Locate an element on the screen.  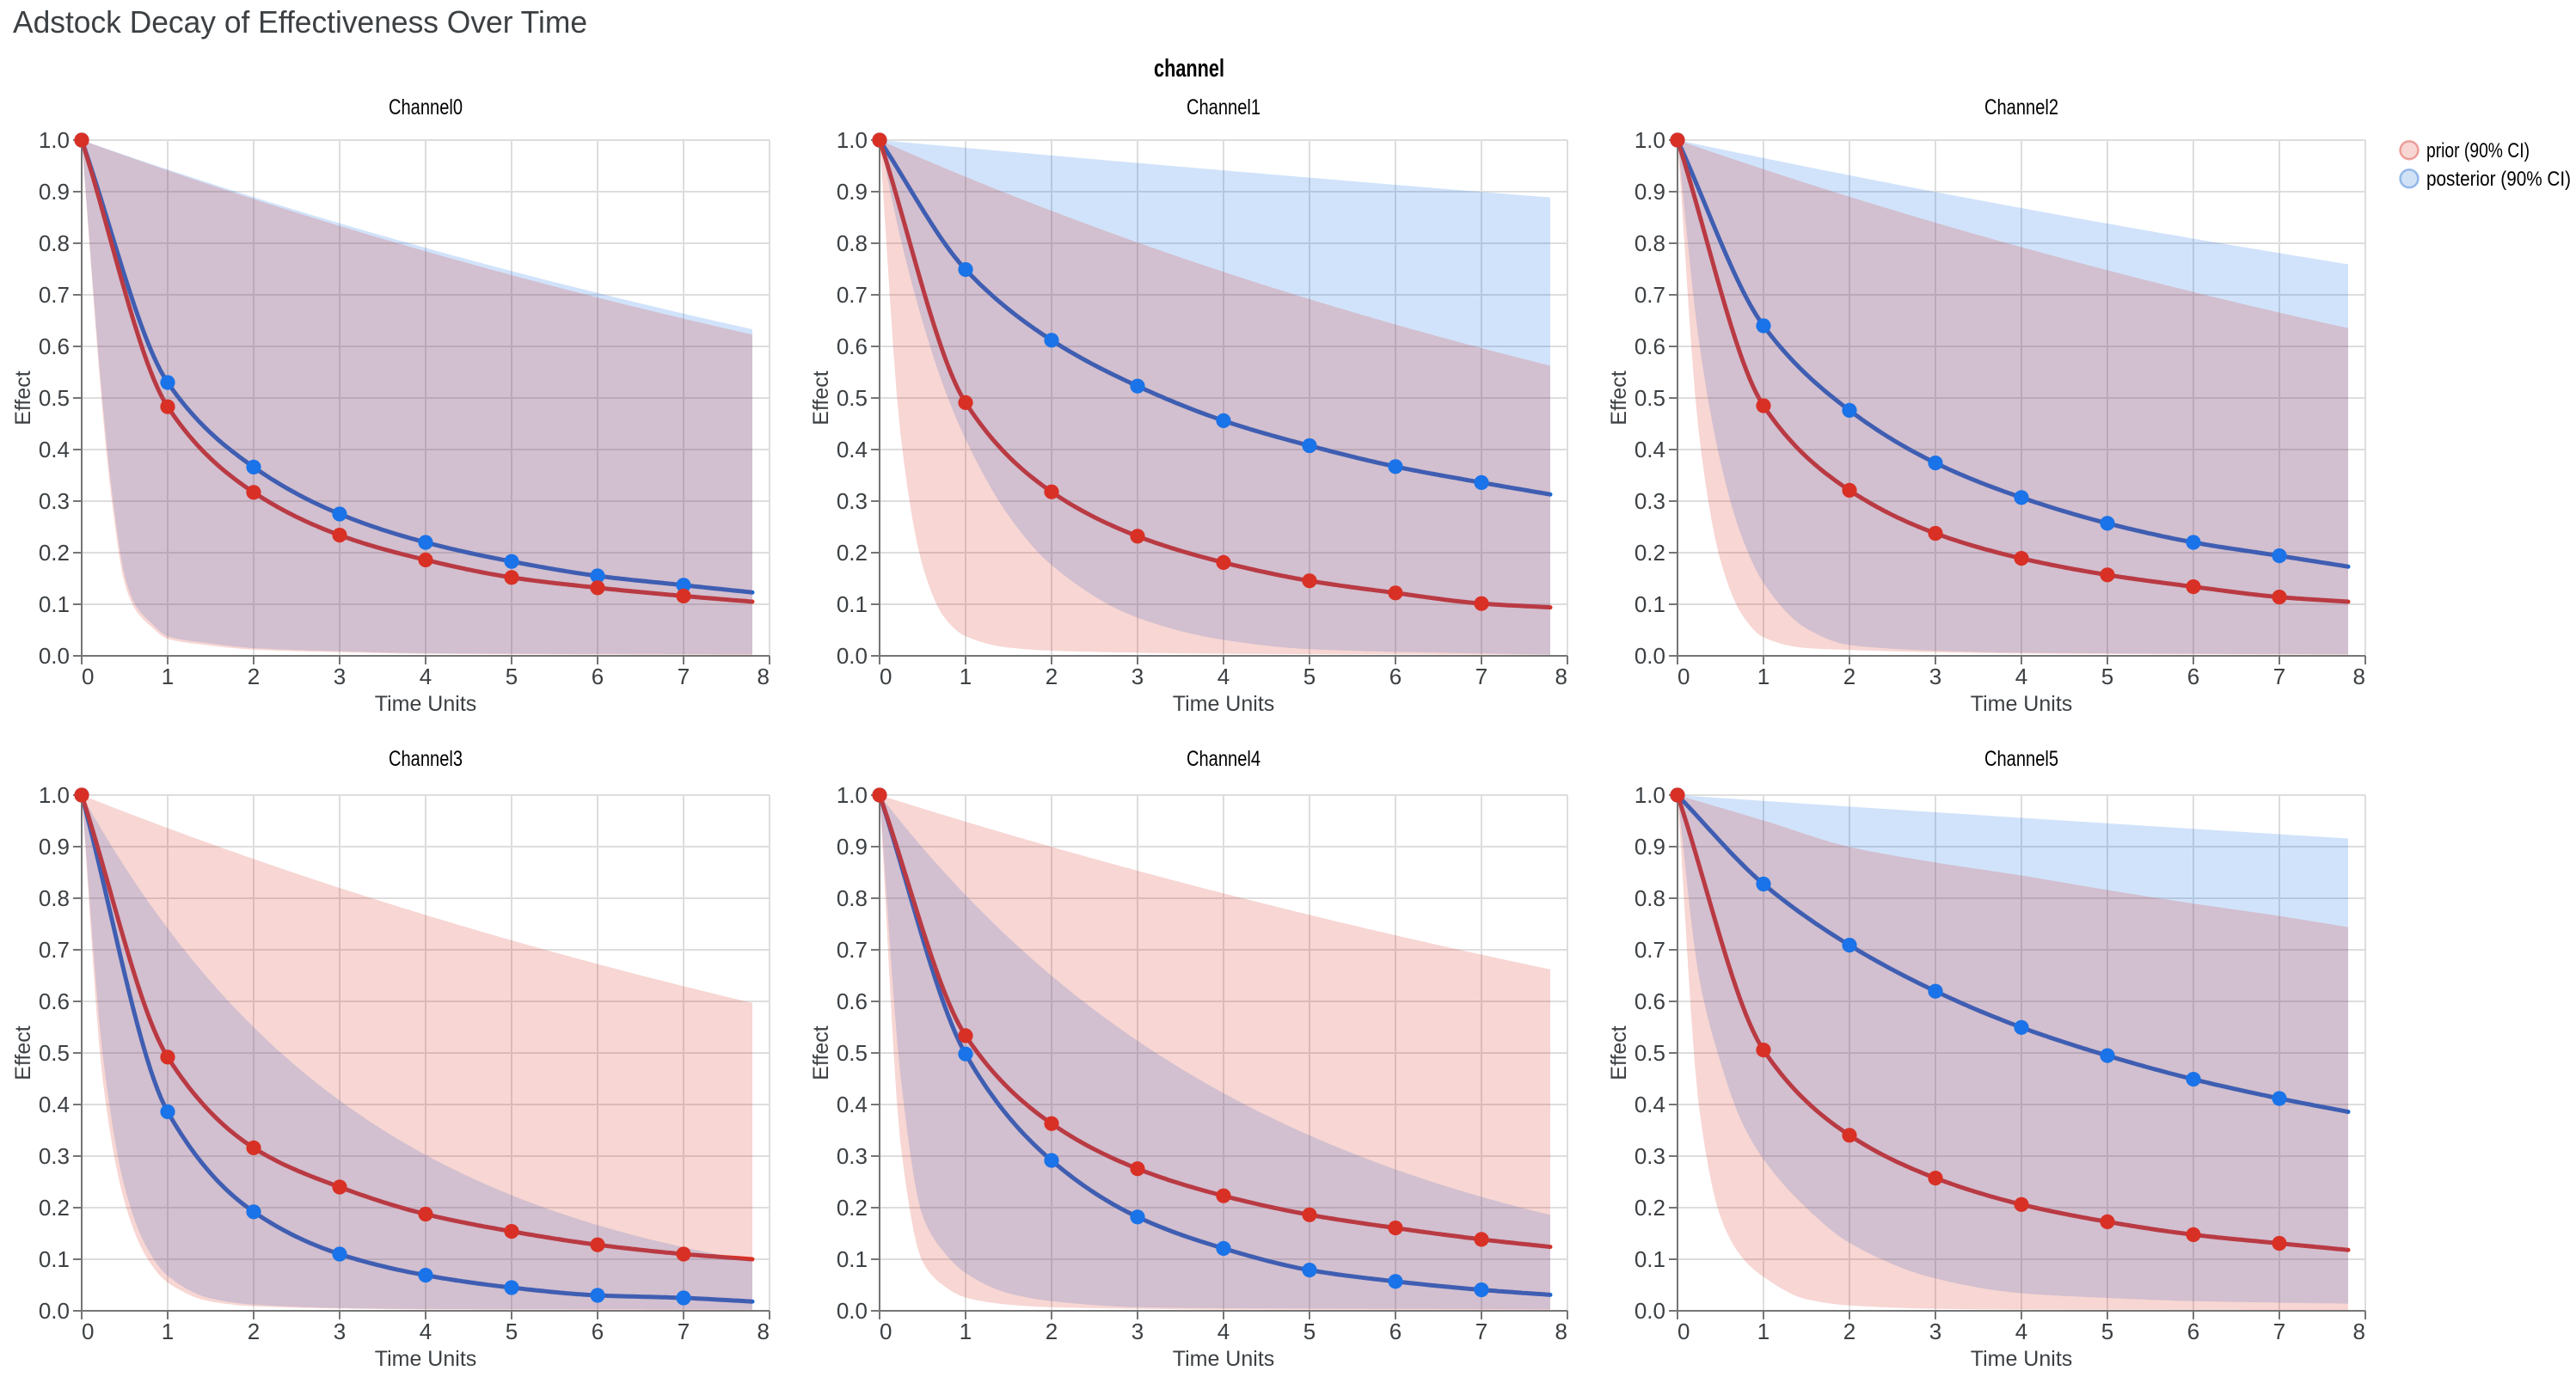
svg-text: prior (90% CI) is located at coordinates (2478, 151).